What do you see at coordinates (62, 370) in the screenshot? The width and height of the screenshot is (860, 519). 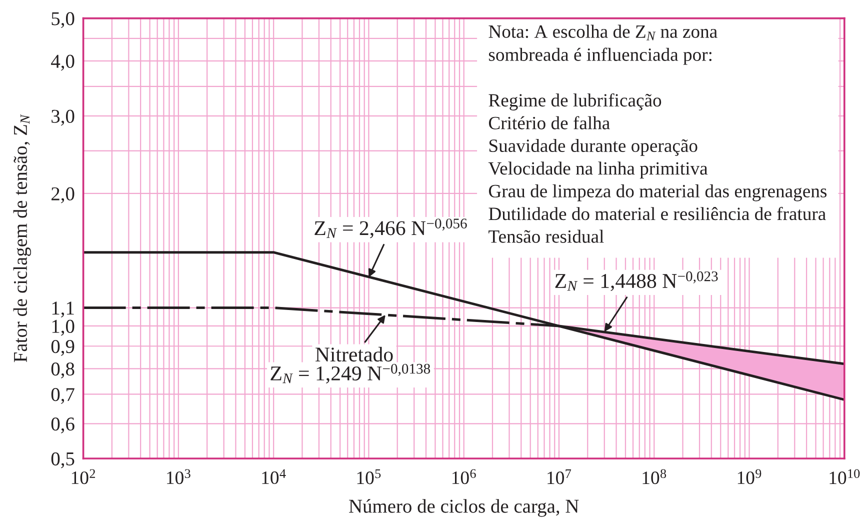 I see `y-tick-label: 0,8` at bounding box center [62, 370].